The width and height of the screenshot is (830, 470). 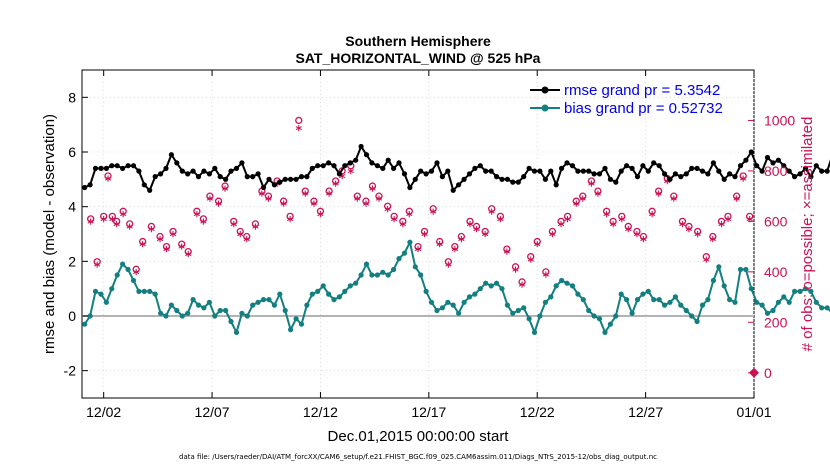 I want to click on x-tick-label: 12/02, so click(x=103, y=412).